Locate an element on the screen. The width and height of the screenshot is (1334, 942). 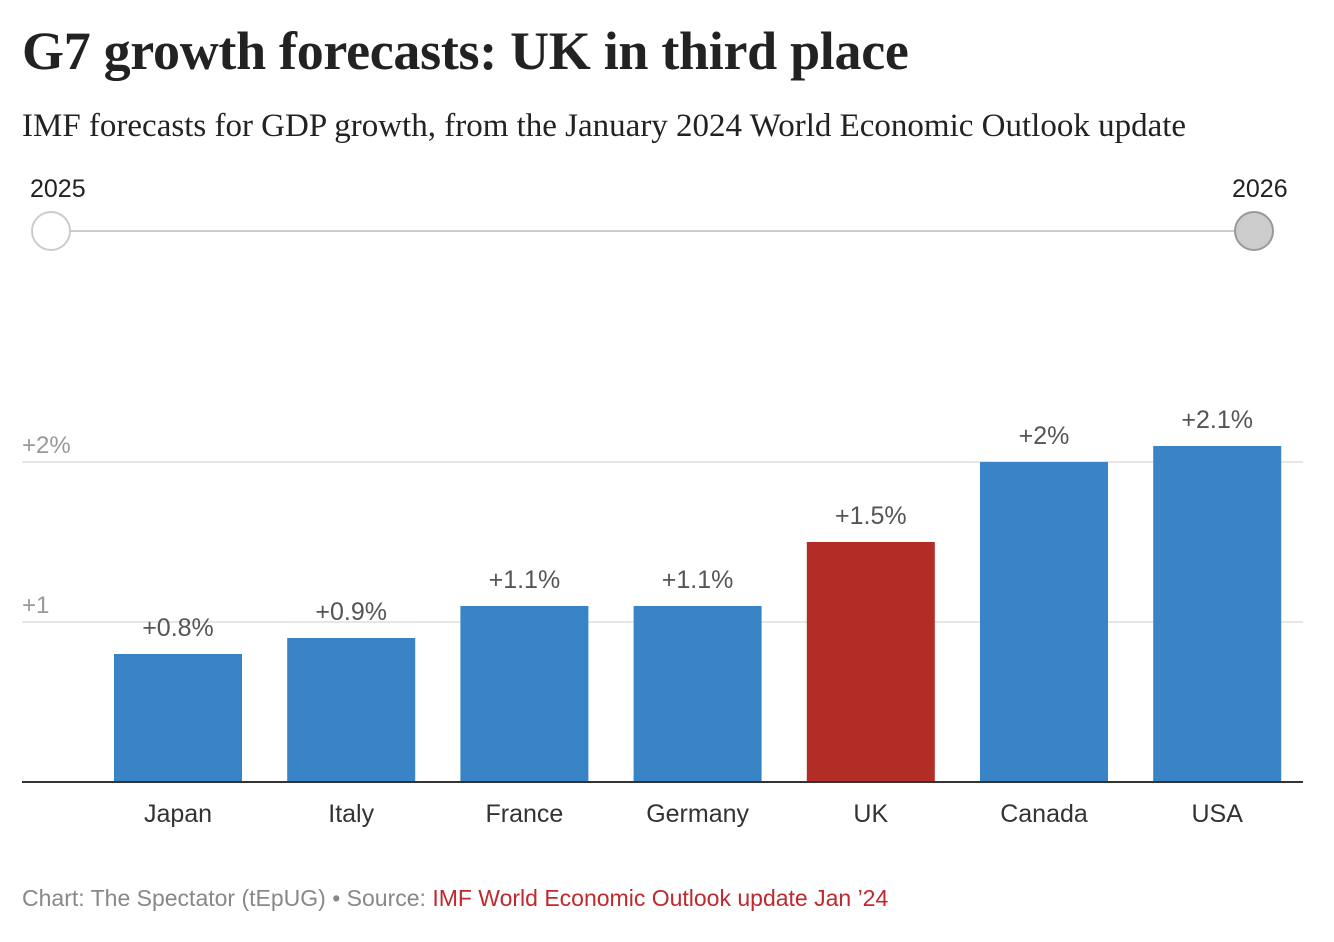
year-slider-track is located at coordinates (653, 231).